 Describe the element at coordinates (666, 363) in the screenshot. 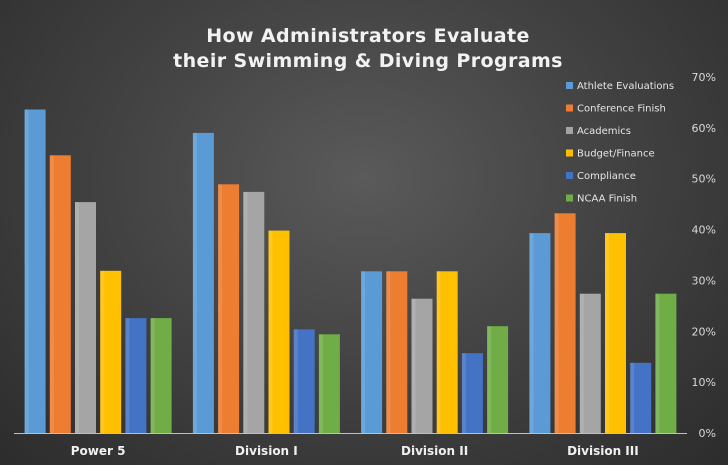

I see `bar-division-iii-ncaa-finish` at that location.